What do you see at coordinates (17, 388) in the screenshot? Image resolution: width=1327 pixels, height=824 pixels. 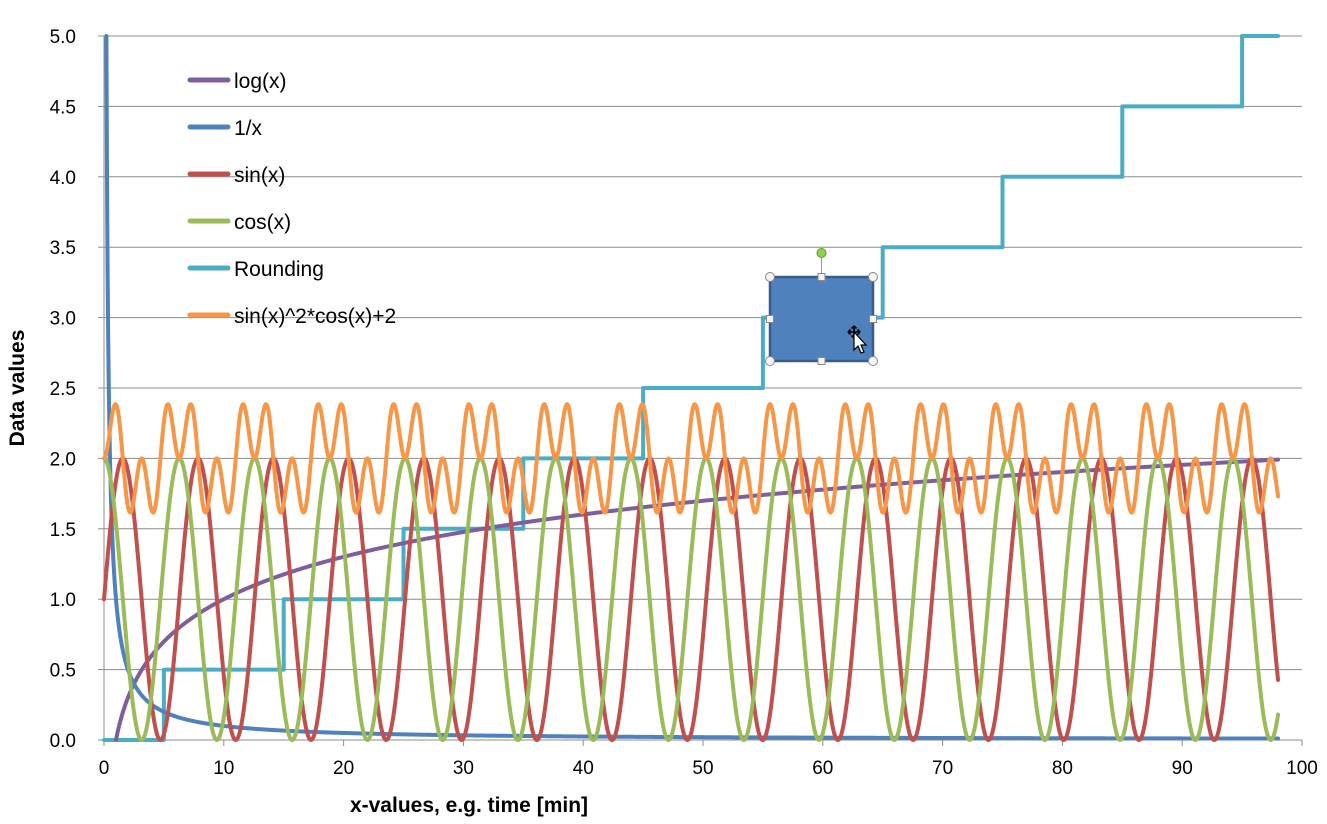 I see `y-axis-title: Data values` at bounding box center [17, 388].